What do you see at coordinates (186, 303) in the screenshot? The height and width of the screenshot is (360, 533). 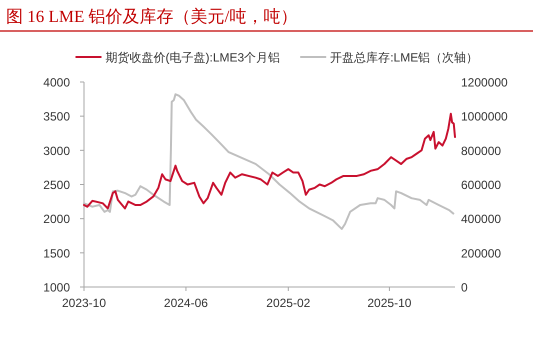 I see `x-tick-label: 2024-06` at bounding box center [186, 303].